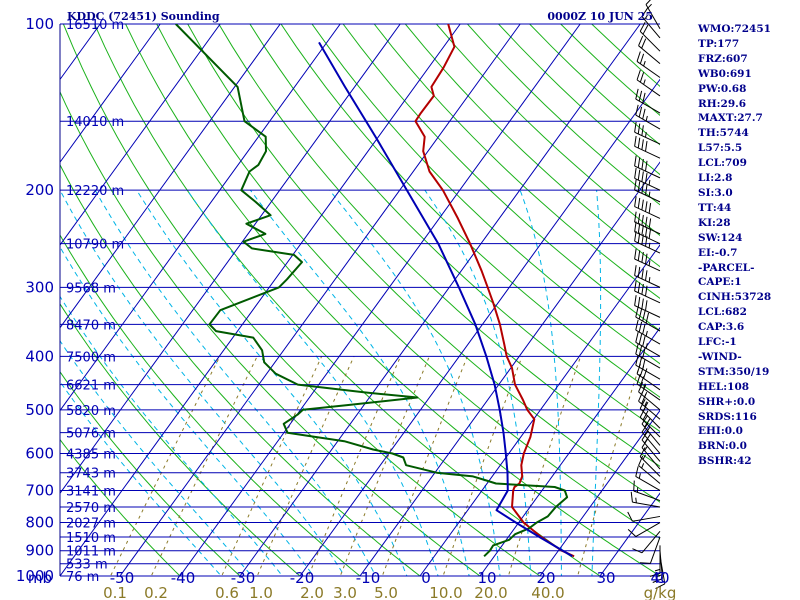 Image resolution: width=800 pixels, height=600 pixels. I want to click on index-item: SI:3.0, so click(715, 192).